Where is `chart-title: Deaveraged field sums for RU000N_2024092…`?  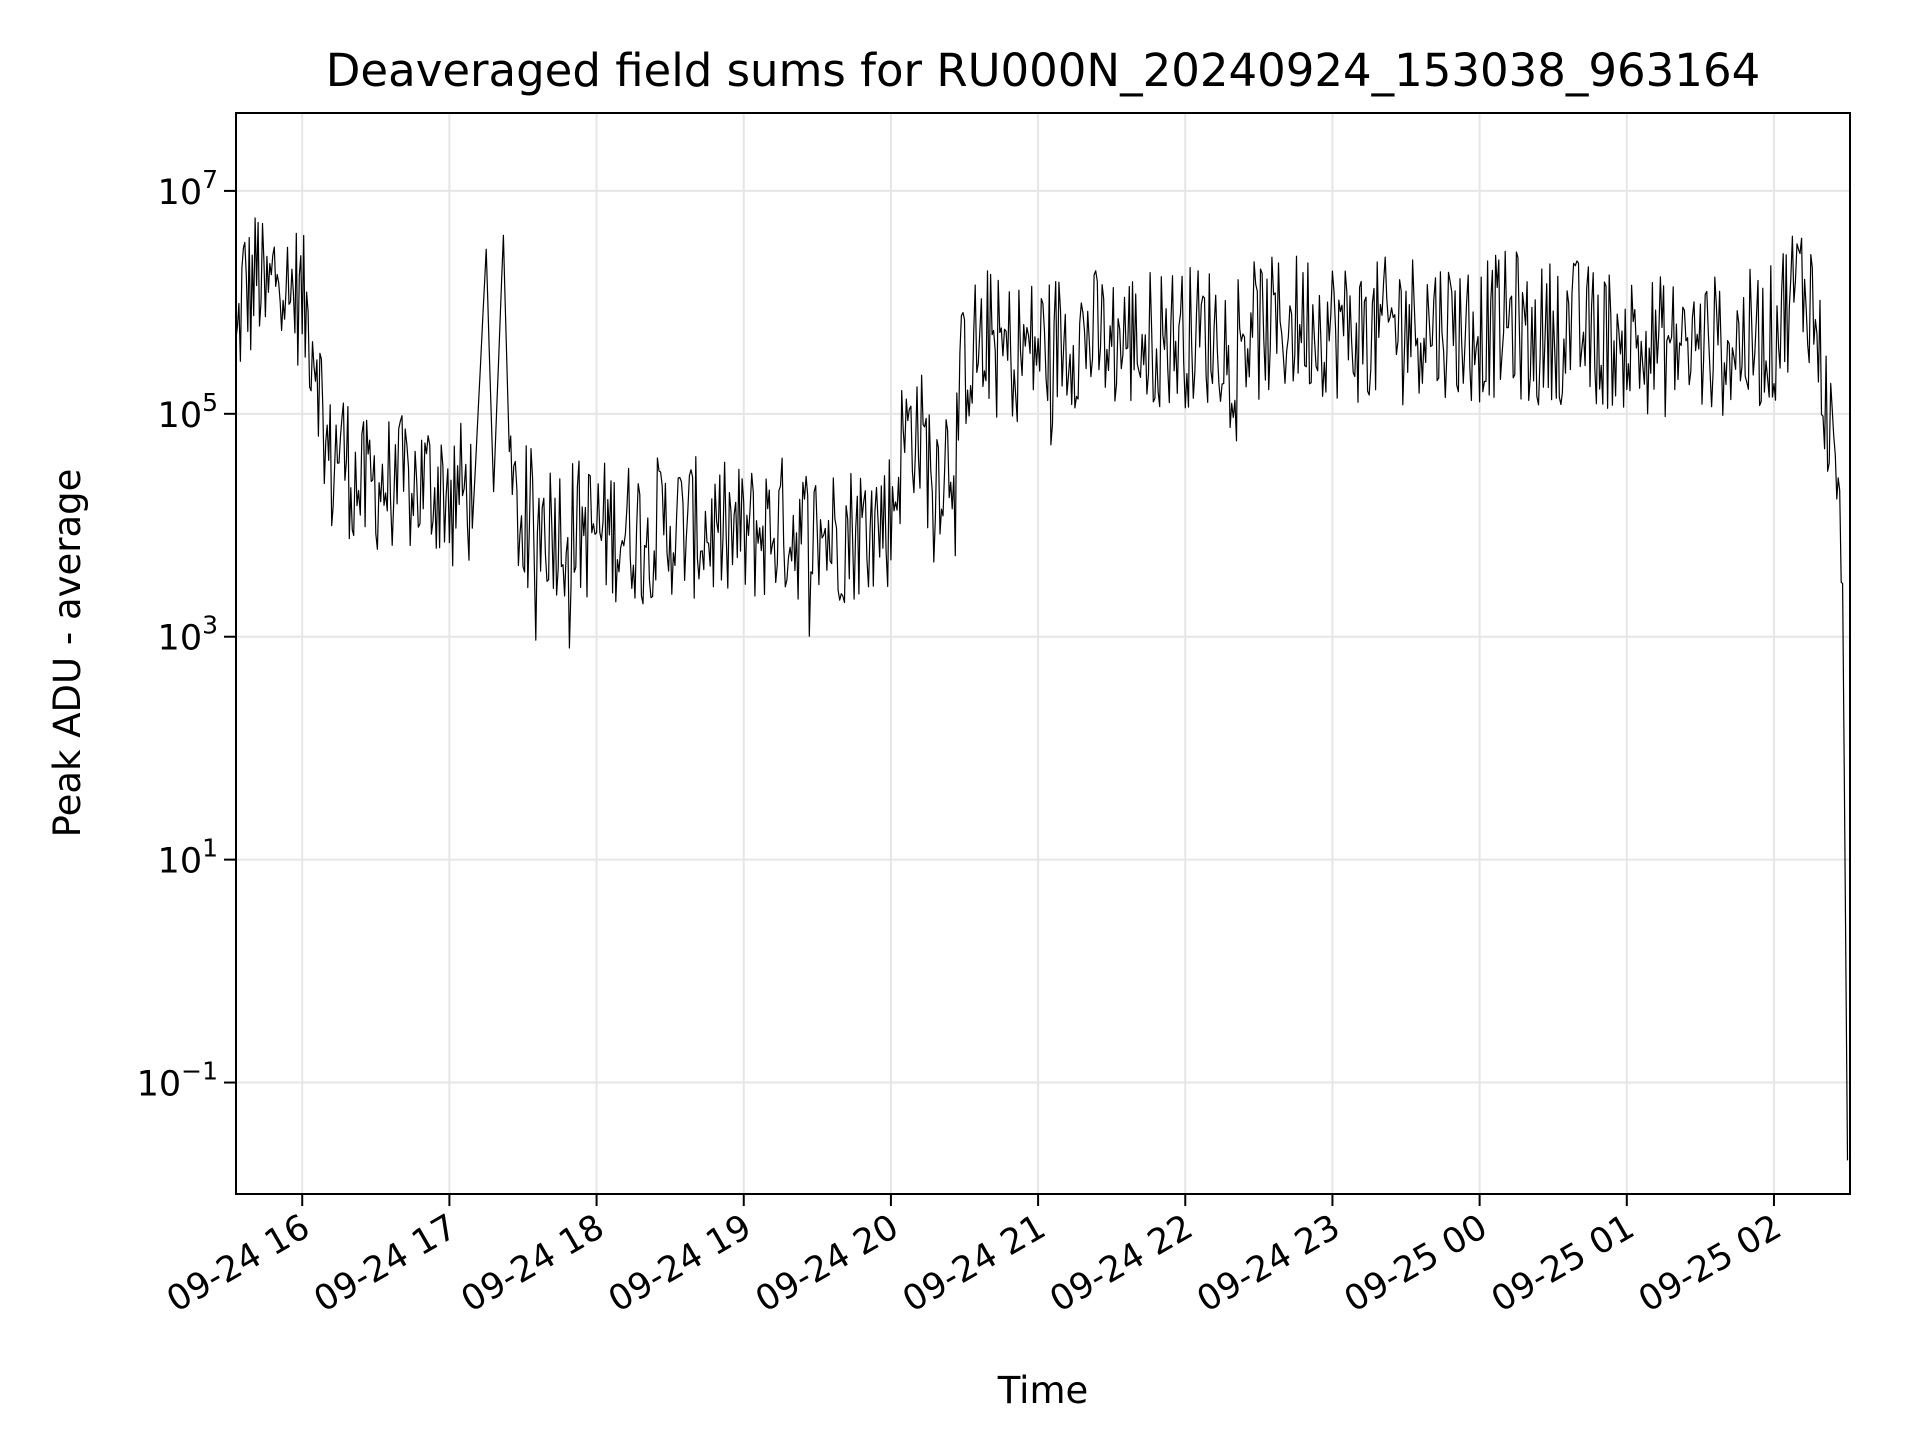
chart-title: Deaveraged field sums for RU000N_2024092… is located at coordinates (1043, 70).